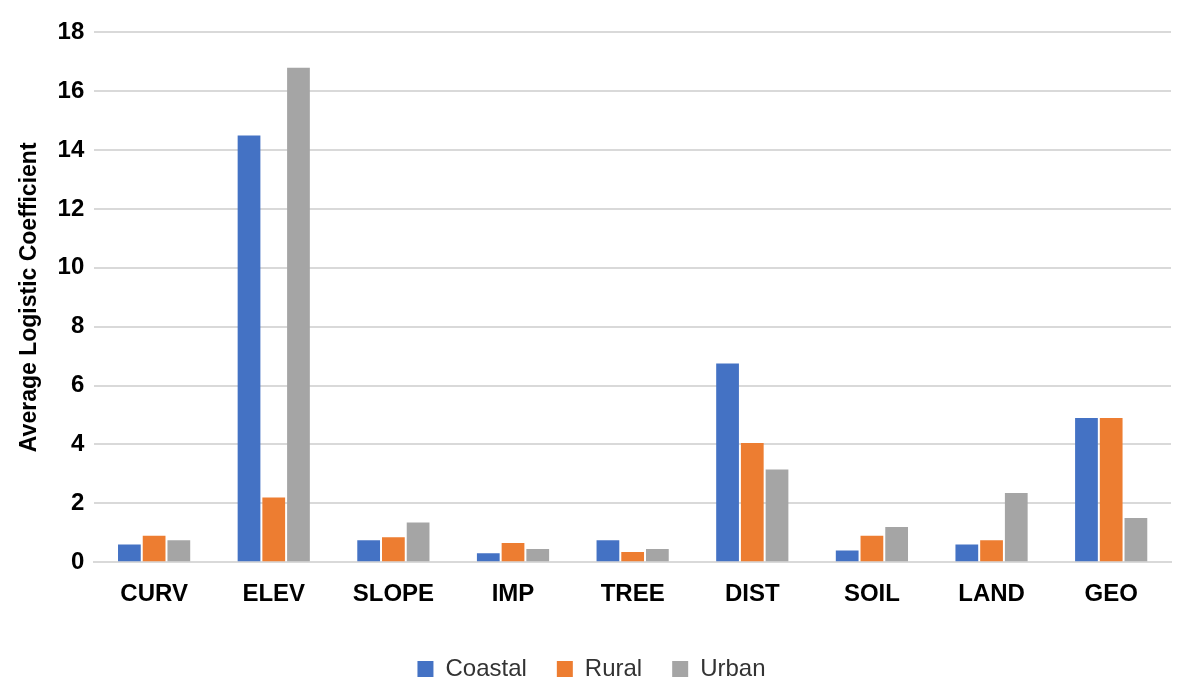 The height and width of the screenshot is (699, 1183). I want to click on x-tick-label: CURV, so click(154, 593).